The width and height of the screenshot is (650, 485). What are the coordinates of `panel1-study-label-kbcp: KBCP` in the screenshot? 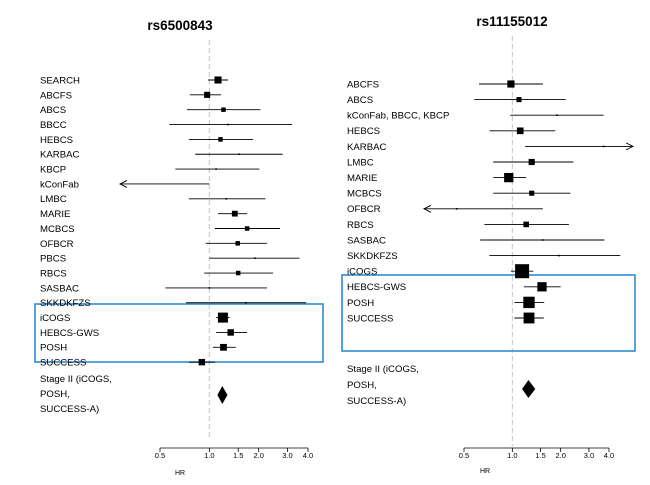 It's located at (53, 170).